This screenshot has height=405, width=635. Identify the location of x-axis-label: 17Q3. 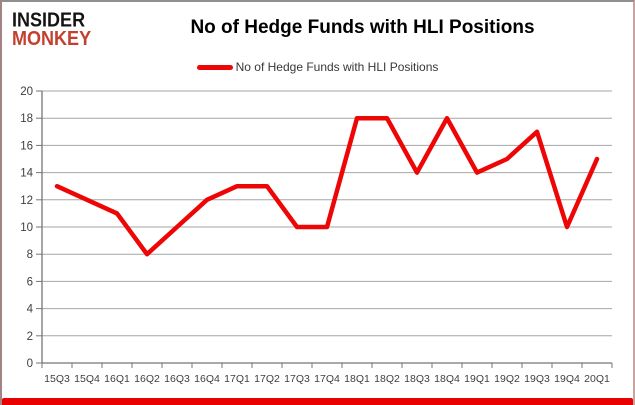
(297, 379).